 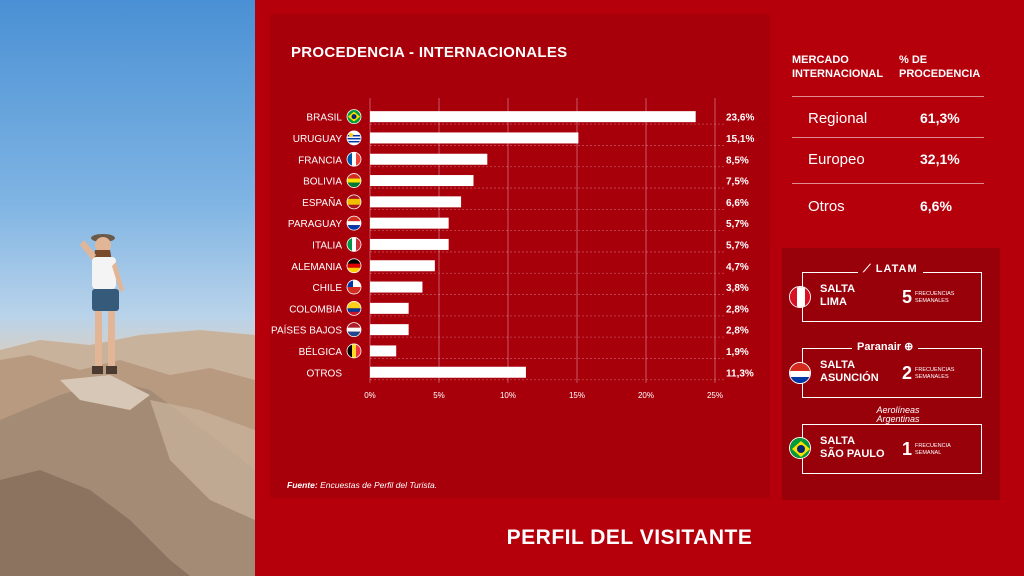 What do you see at coordinates (715, 395) in the screenshot?
I see `x-tick-label: 25%` at bounding box center [715, 395].